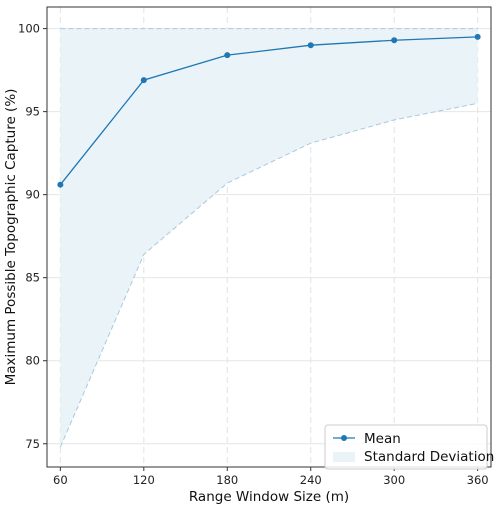 This screenshot has width=500, height=510. What do you see at coordinates (32, 112) in the screenshot?
I see `y-tick-label: 95` at bounding box center [32, 112].